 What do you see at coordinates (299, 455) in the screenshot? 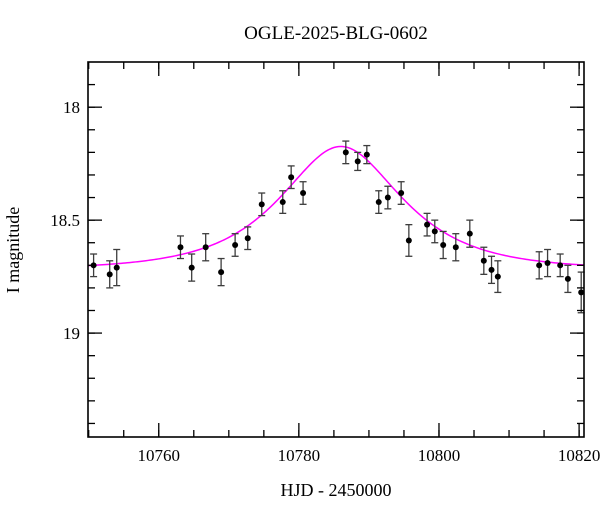
I see `x-tick-label: 10780` at bounding box center [299, 455].